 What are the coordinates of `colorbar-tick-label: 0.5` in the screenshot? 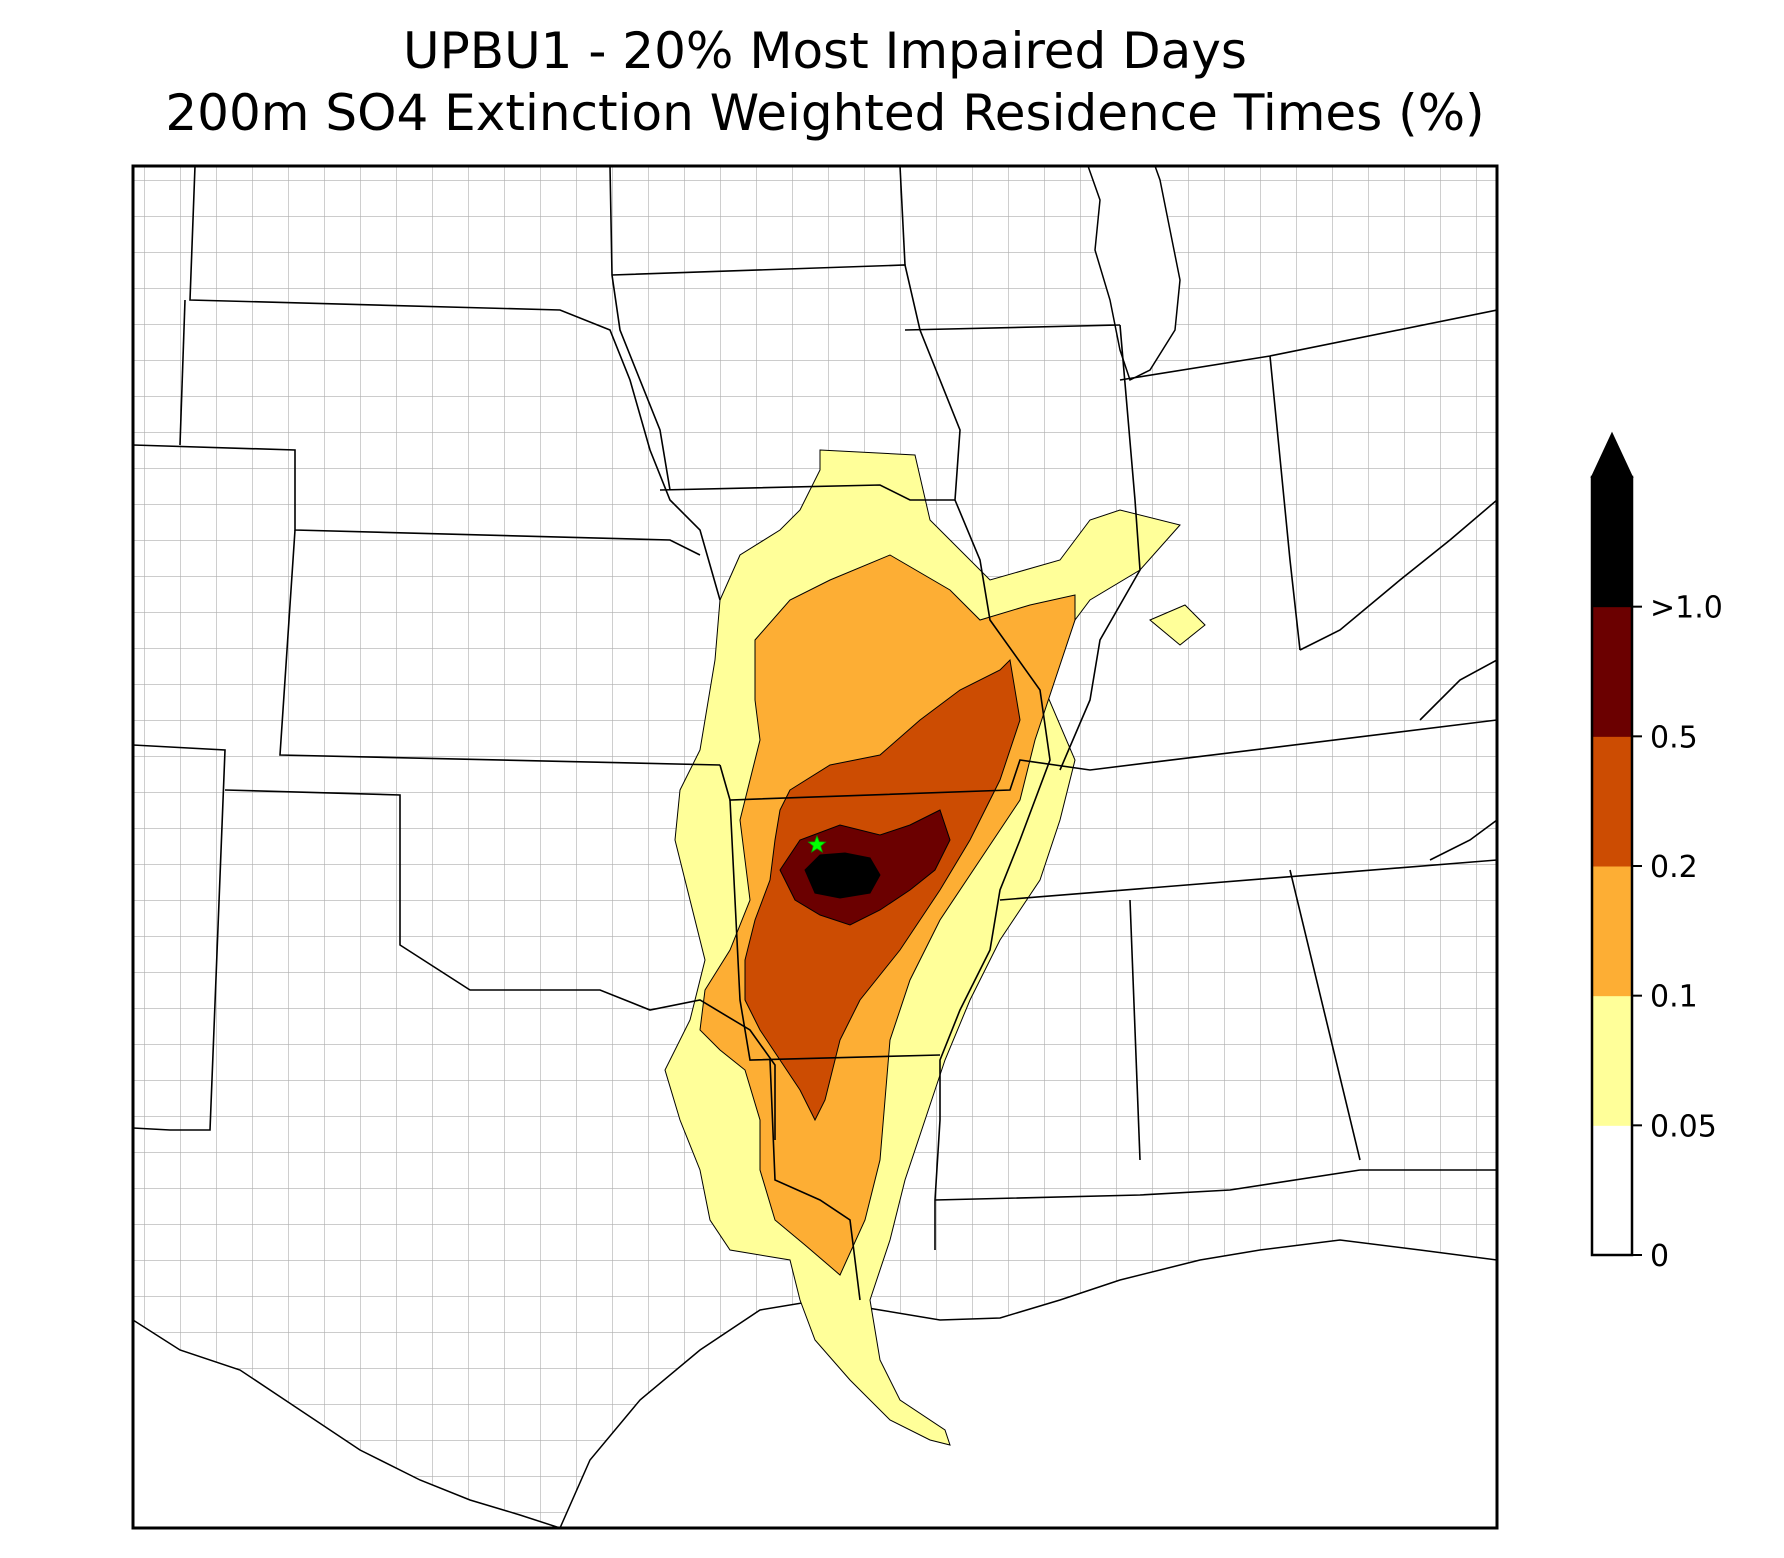 It's located at (1674, 737).